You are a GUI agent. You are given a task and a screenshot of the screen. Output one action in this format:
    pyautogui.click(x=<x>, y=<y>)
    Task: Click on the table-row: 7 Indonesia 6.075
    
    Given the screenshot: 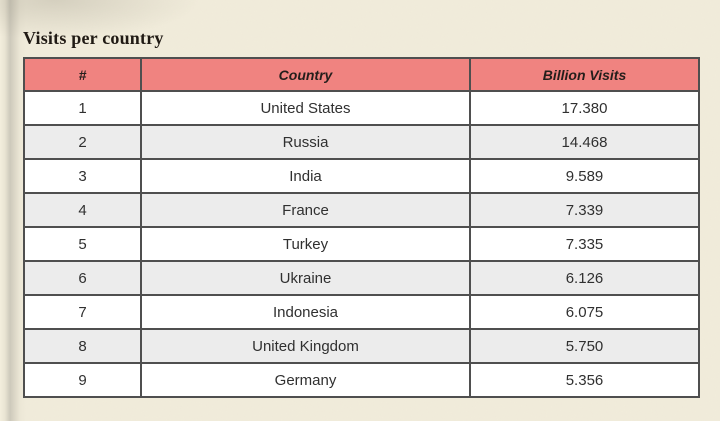 What is the action you would take?
    pyautogui.click(x=361, y=312)
    